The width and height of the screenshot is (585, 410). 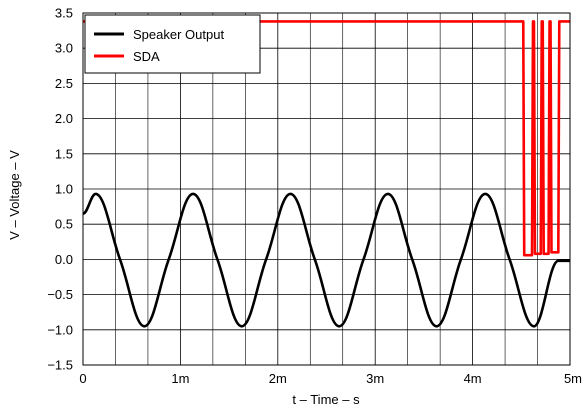 I want to click on y-tick-label: 2.0, so click(x=64, y=118).